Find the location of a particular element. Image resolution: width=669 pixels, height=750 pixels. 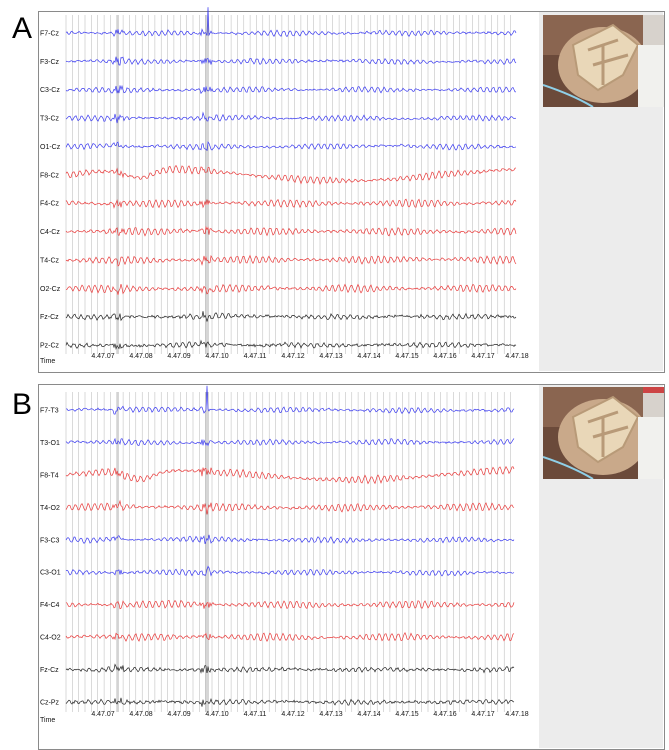

trace-f4-cz is located at coordinates (291, 203).